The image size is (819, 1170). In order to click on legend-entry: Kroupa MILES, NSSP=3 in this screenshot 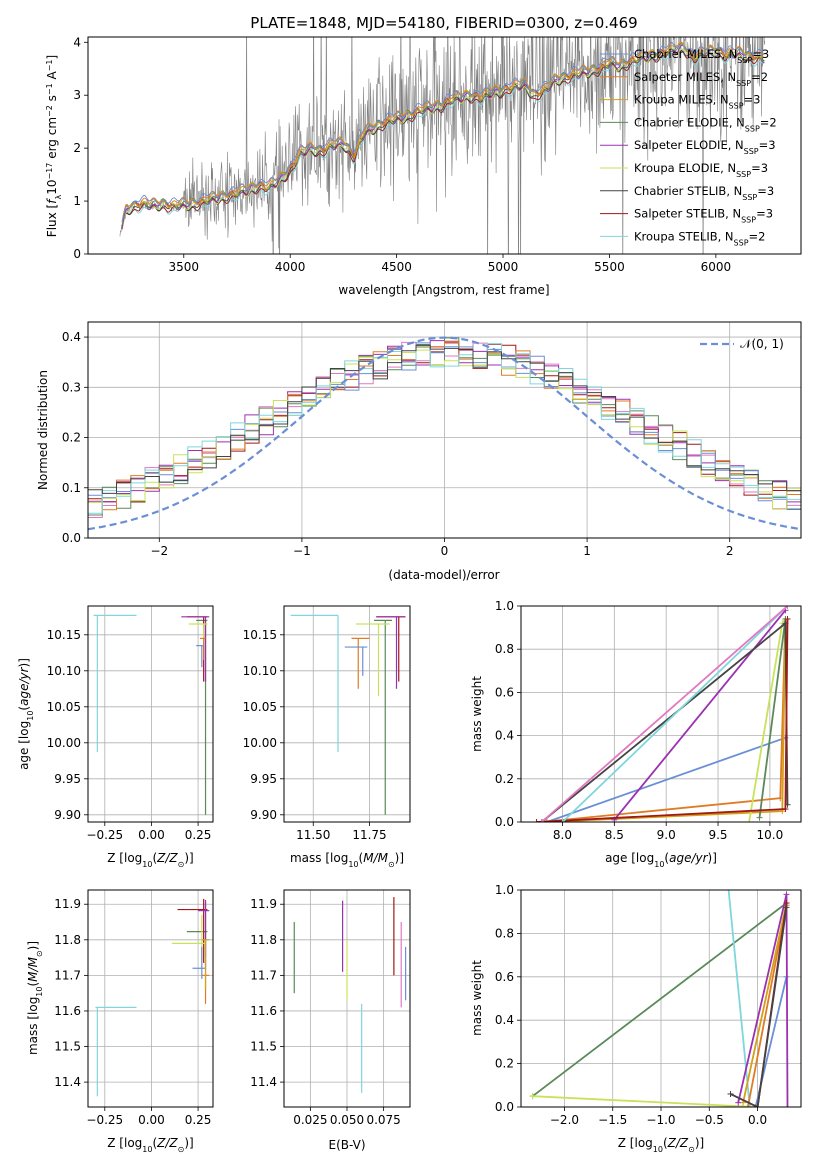, I will do `click(697, 102)`.